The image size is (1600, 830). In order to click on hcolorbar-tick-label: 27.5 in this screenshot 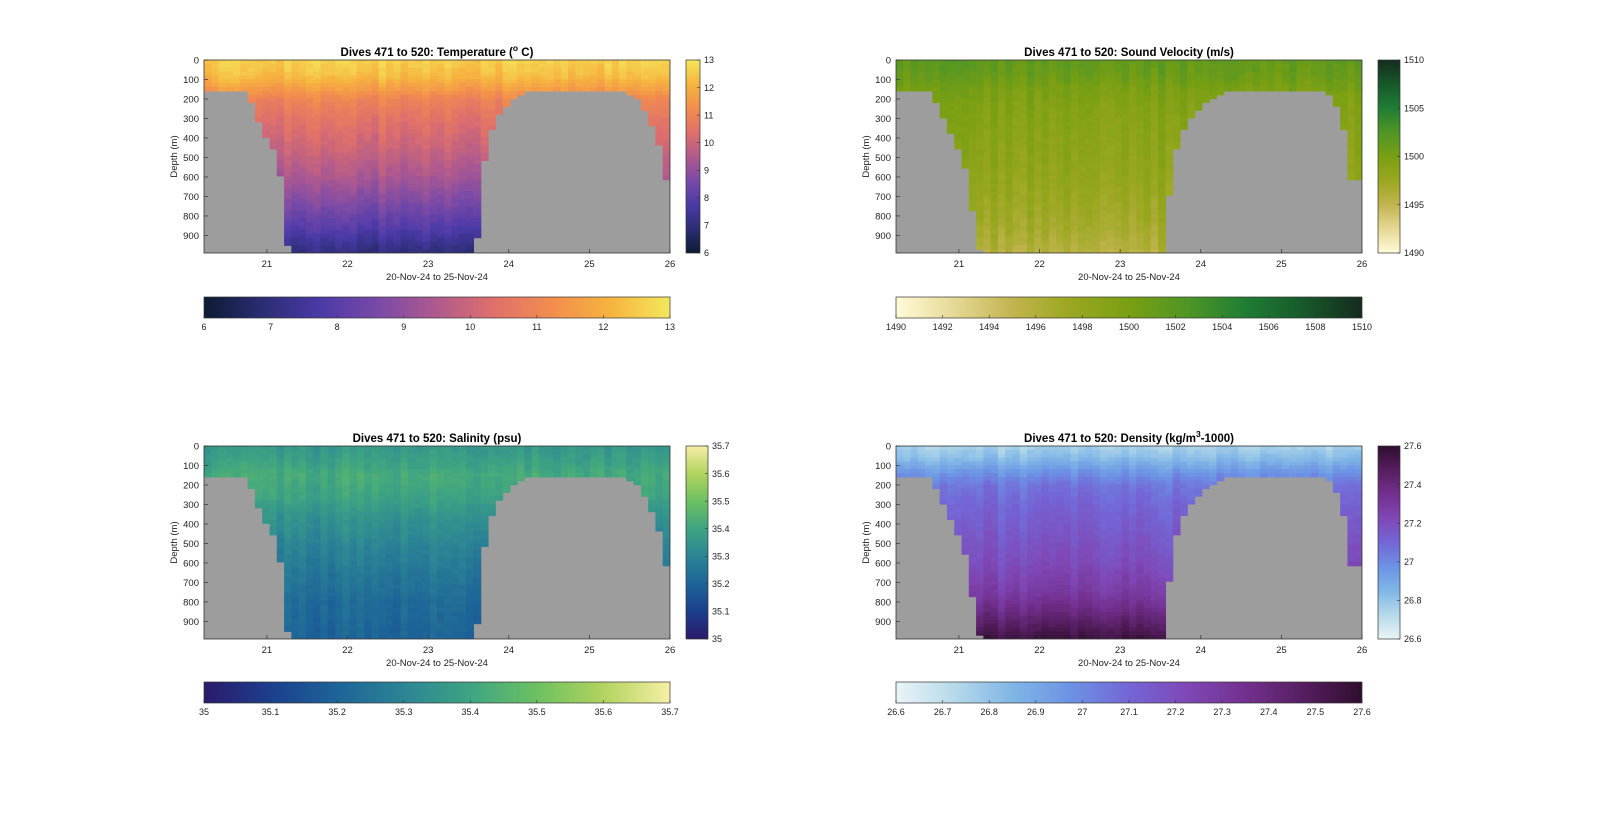, I will do `click(1316, 712)`.